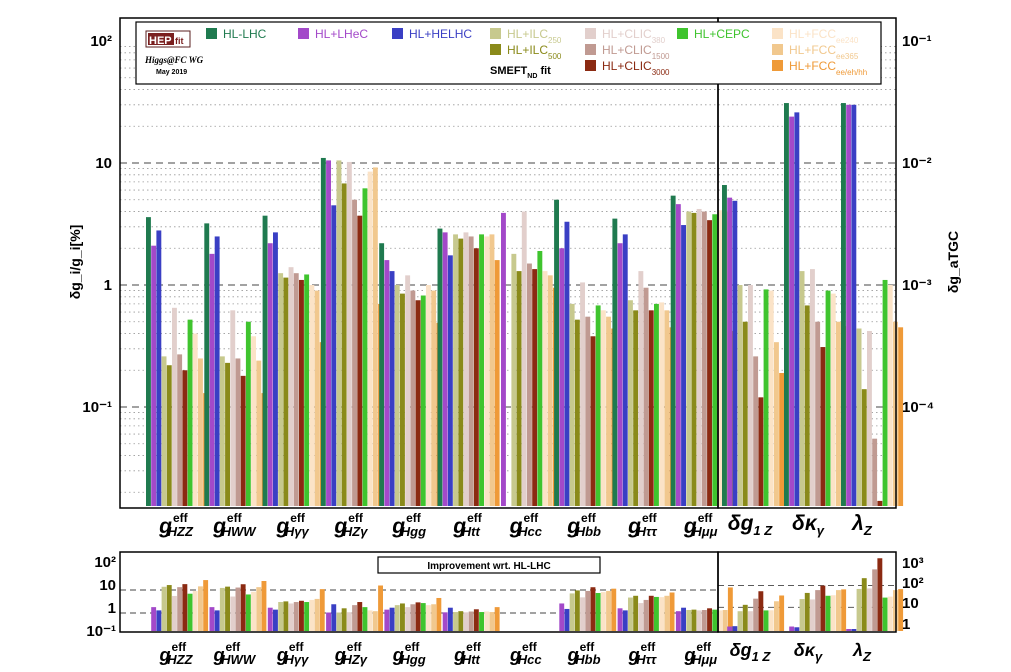 The width and height of the screenshot is (1011, 672). I want to click on legend-item: HL+CLIC380, so click(625, 36).